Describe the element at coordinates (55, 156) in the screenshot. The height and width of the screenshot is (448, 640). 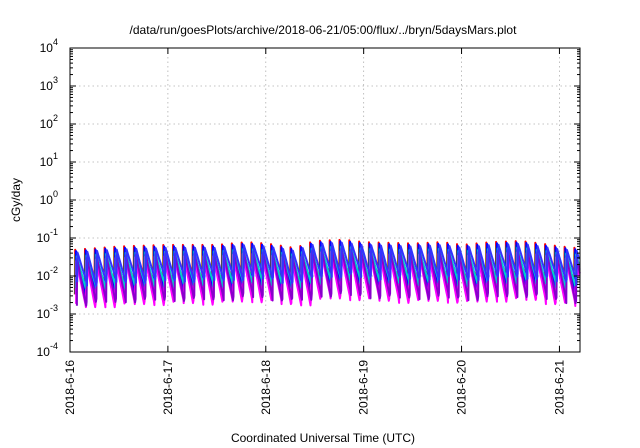
I see `y-tick-exponent: 1` at that location.